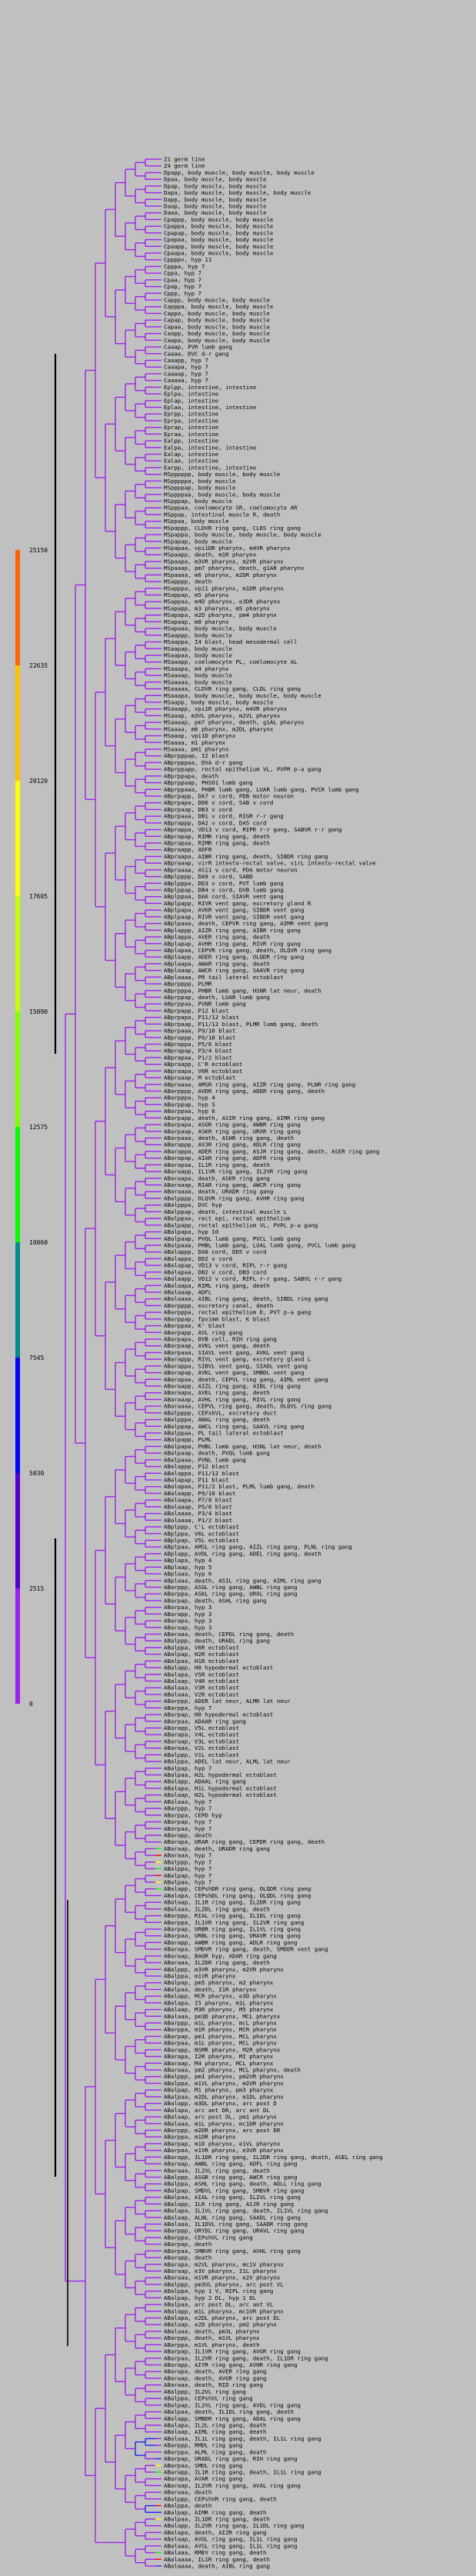  What do you see at coordinates (195, 742) in the screenshot?
I see `leaf-label: MSaaaa, m1 pharynx` at bounding box center [195, 742].